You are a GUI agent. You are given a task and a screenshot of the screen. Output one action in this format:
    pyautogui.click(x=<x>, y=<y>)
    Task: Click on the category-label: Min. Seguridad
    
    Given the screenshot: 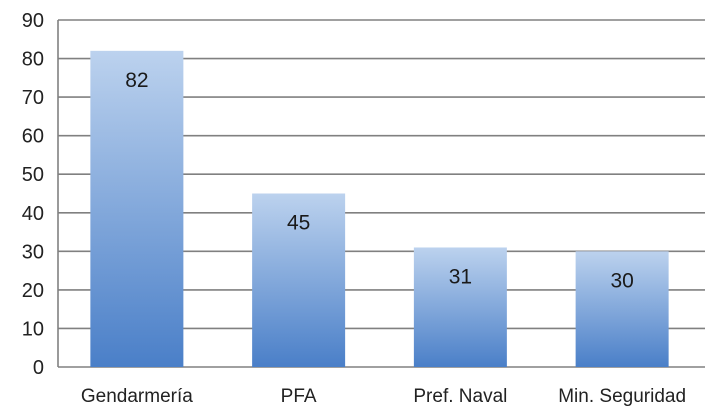 What is the action you would take?
    pyautogui.click(x=622, y=396)
    